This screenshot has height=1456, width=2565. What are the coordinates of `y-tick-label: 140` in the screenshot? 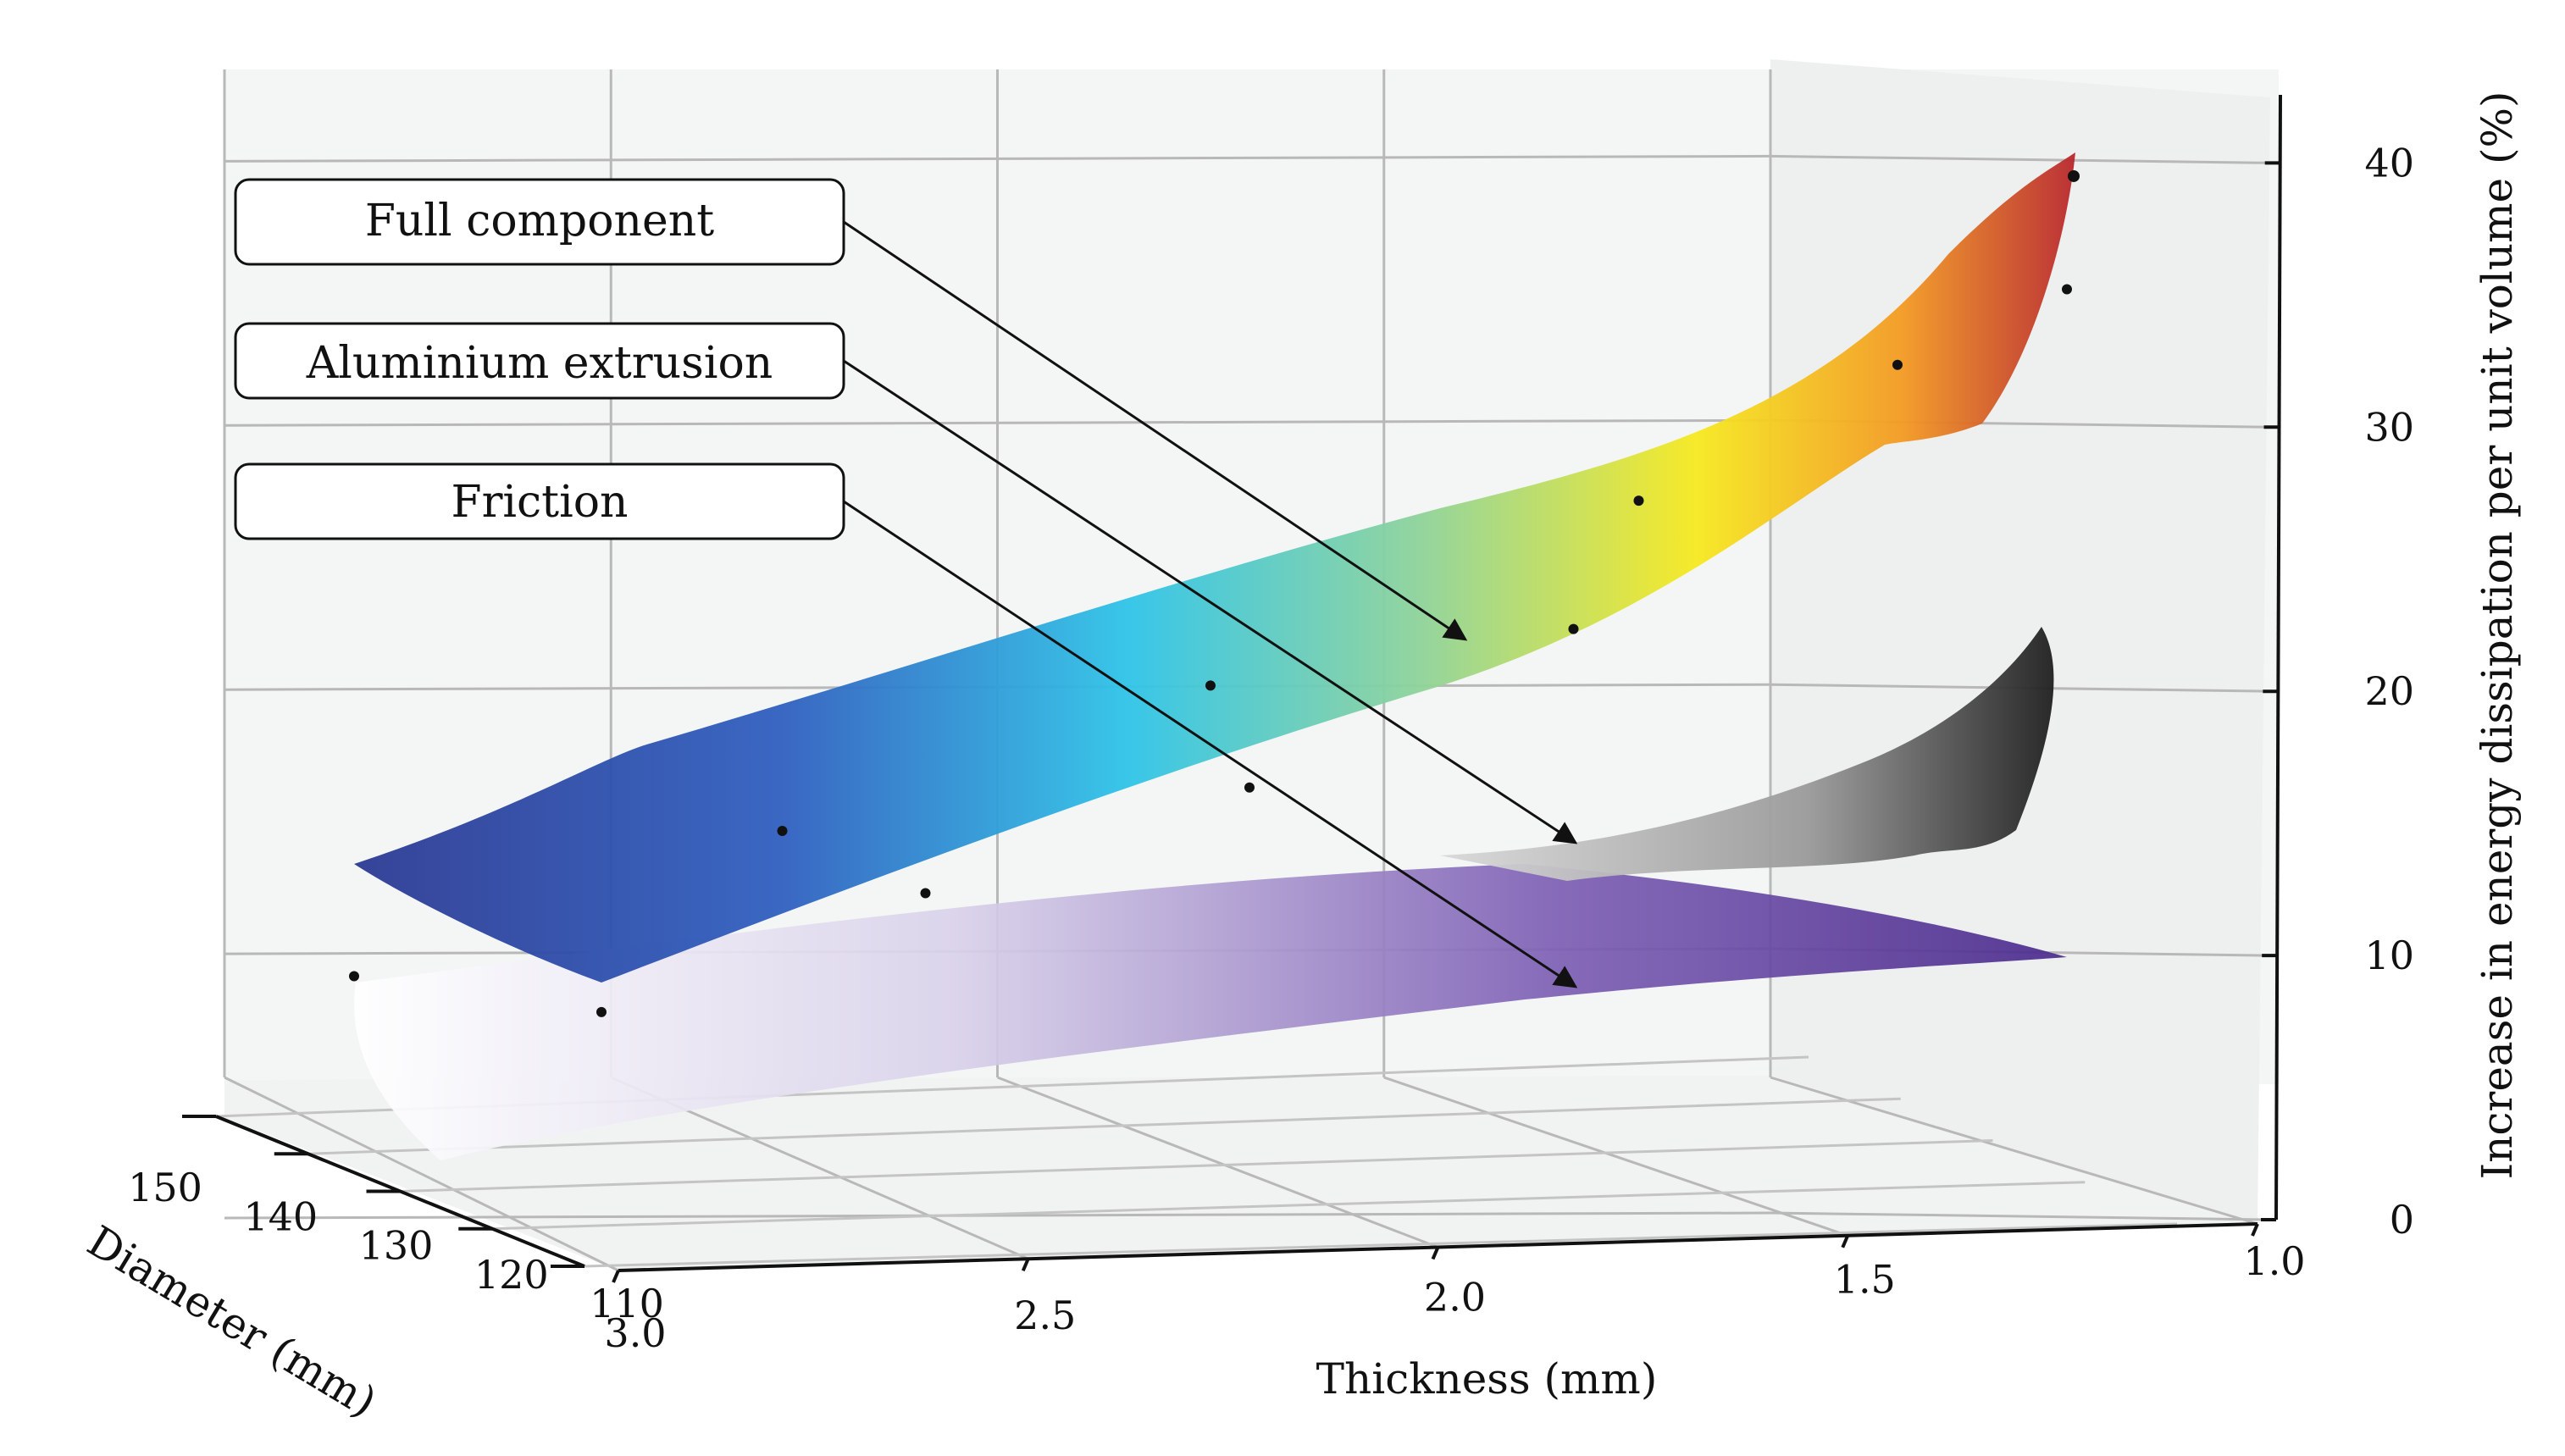 It's located at (280, 1216).